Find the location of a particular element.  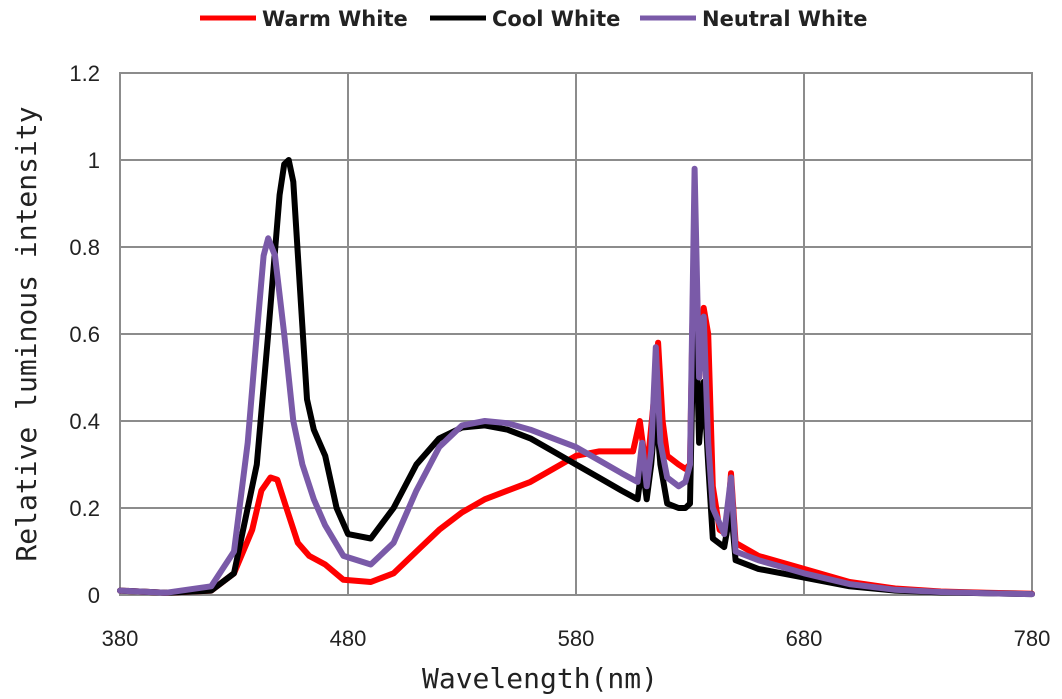

y-tick-label: 0.4 is located at coordinates (84, 421).